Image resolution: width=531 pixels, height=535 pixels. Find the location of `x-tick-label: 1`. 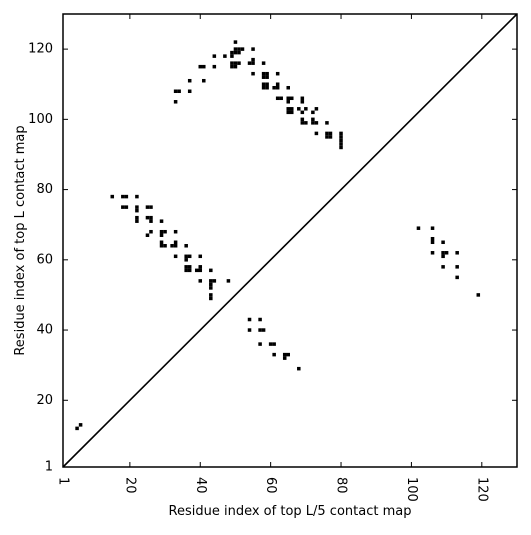

x-tick-label: 1 is located at coordinates (63, 481).